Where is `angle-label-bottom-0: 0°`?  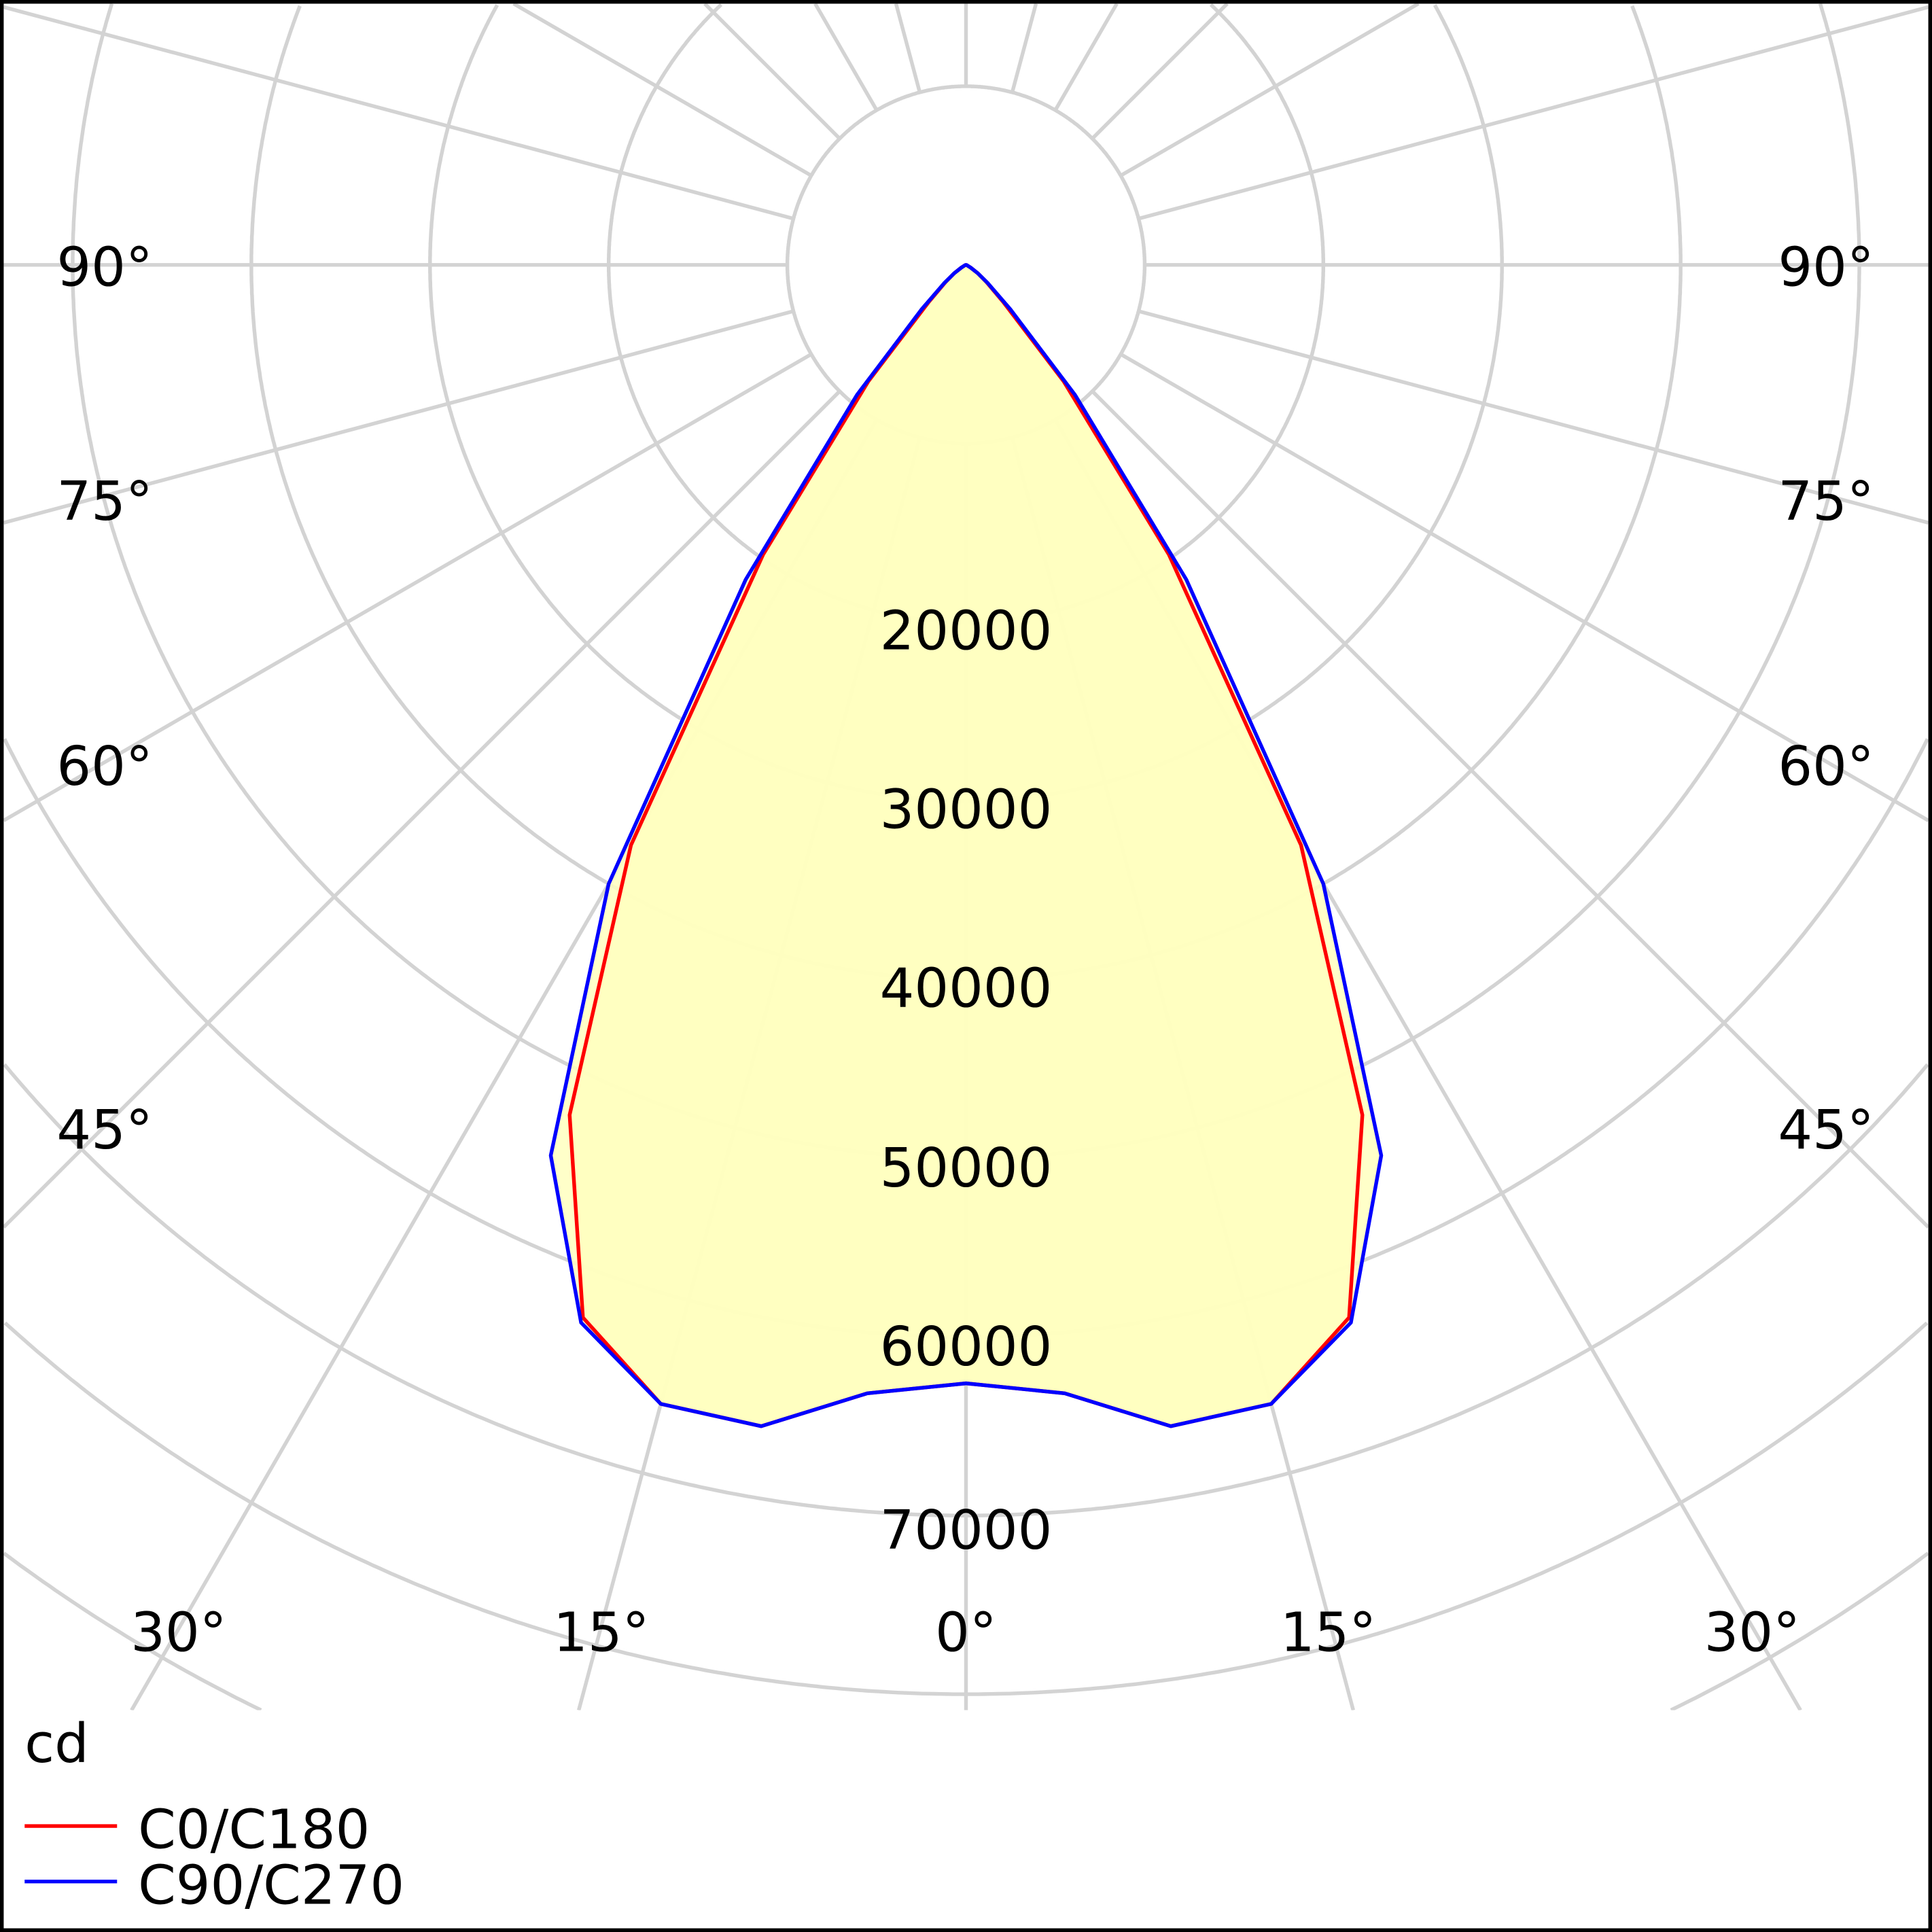 angle-label-bottom-0: 0° is located at coordinates (966, 1632).